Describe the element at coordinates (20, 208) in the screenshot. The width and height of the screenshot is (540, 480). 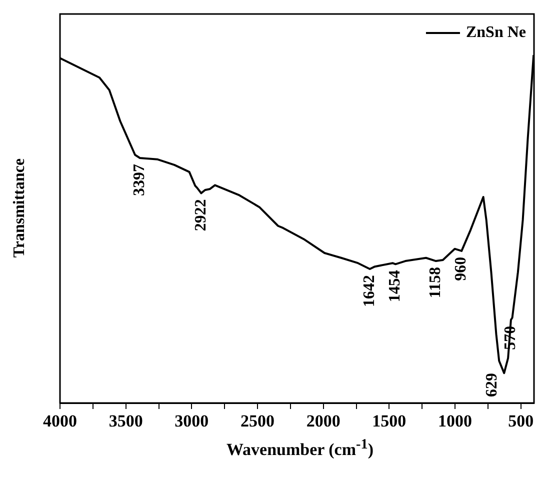
I see `y-axis-title: Transmittance` at that location.